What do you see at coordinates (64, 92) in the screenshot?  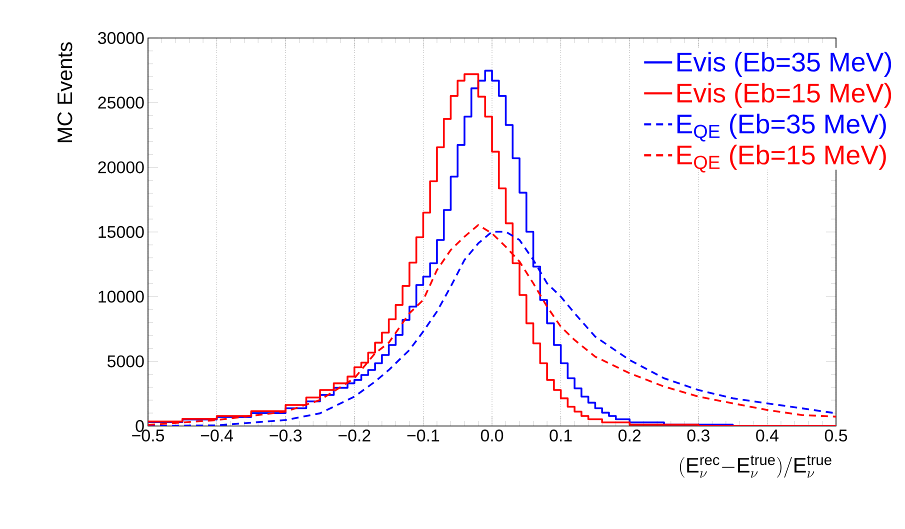 I see `y-axis-title: MC Events` at bounding box center [64, 92].